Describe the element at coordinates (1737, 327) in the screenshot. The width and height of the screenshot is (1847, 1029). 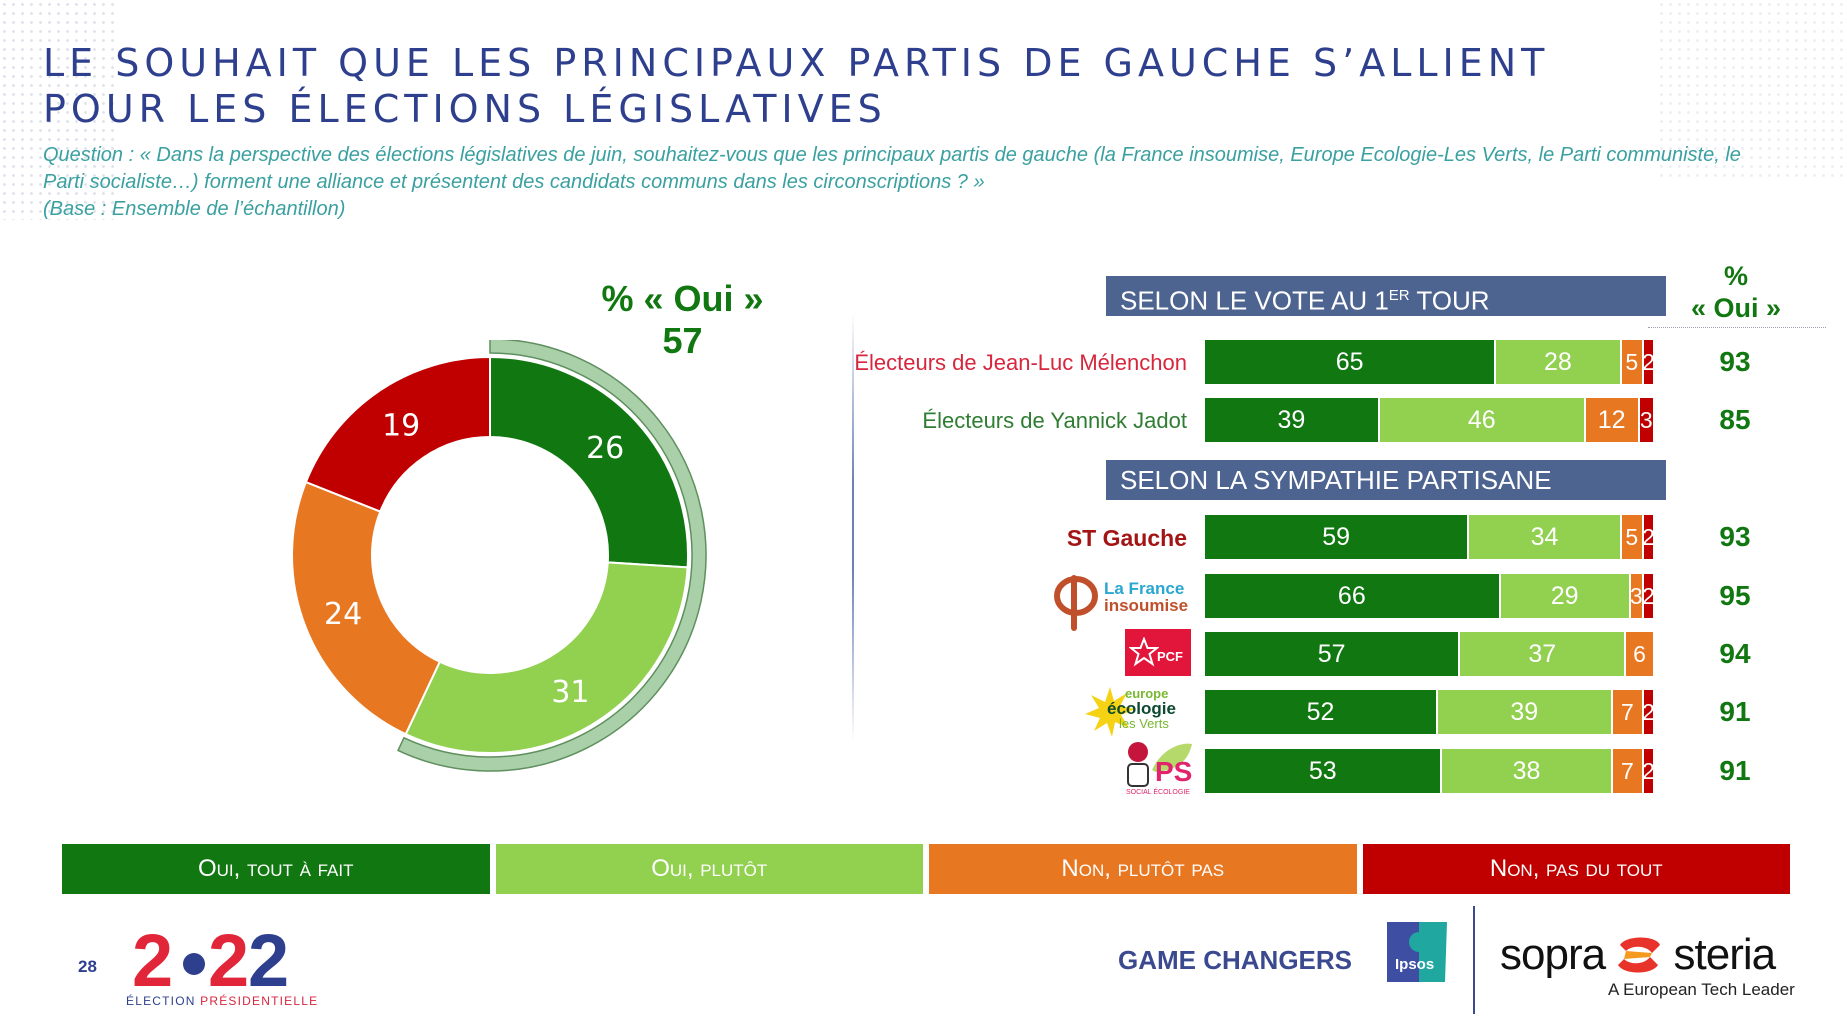
I see `pct-oui-header-rule` at that location.